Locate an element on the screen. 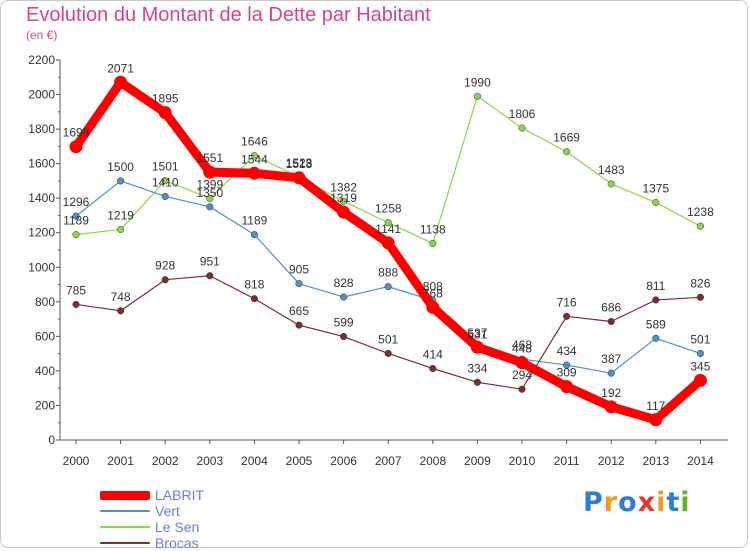 This screenshot has height=551, width=750. data-label: 768 is located at coordinates (433, 293).